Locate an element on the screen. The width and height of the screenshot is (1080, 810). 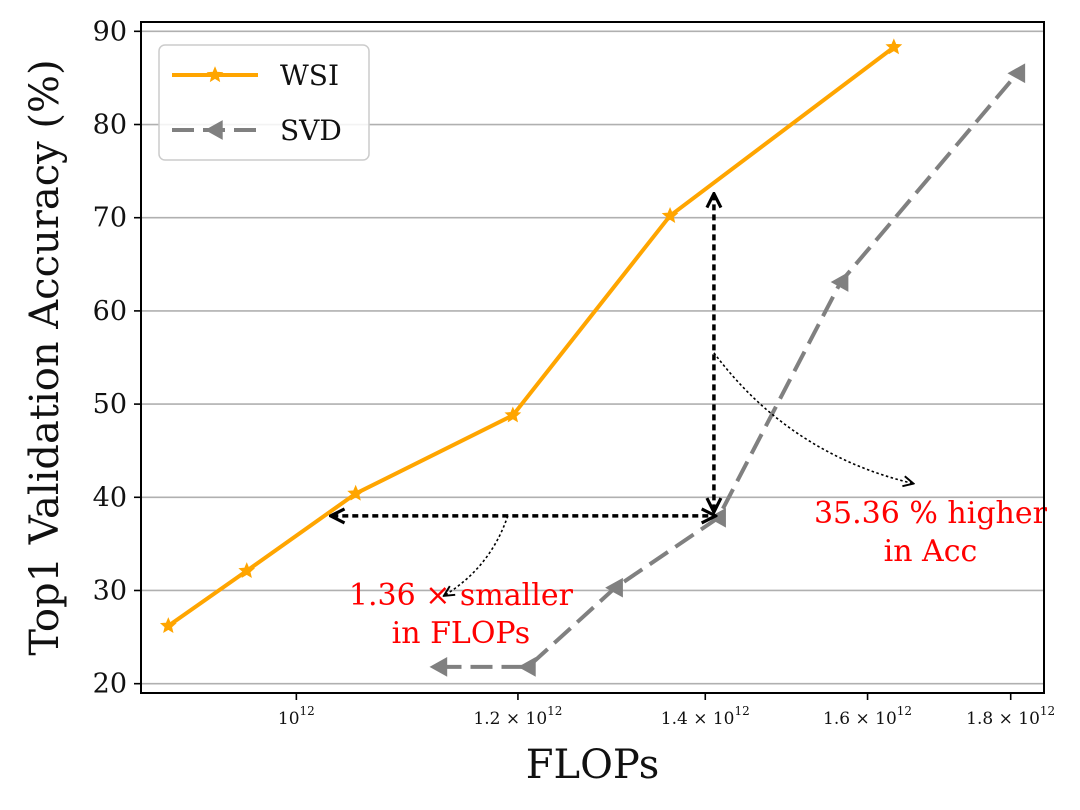
annotation-text: 35.36 % higher is located at coordinates (931, 513).